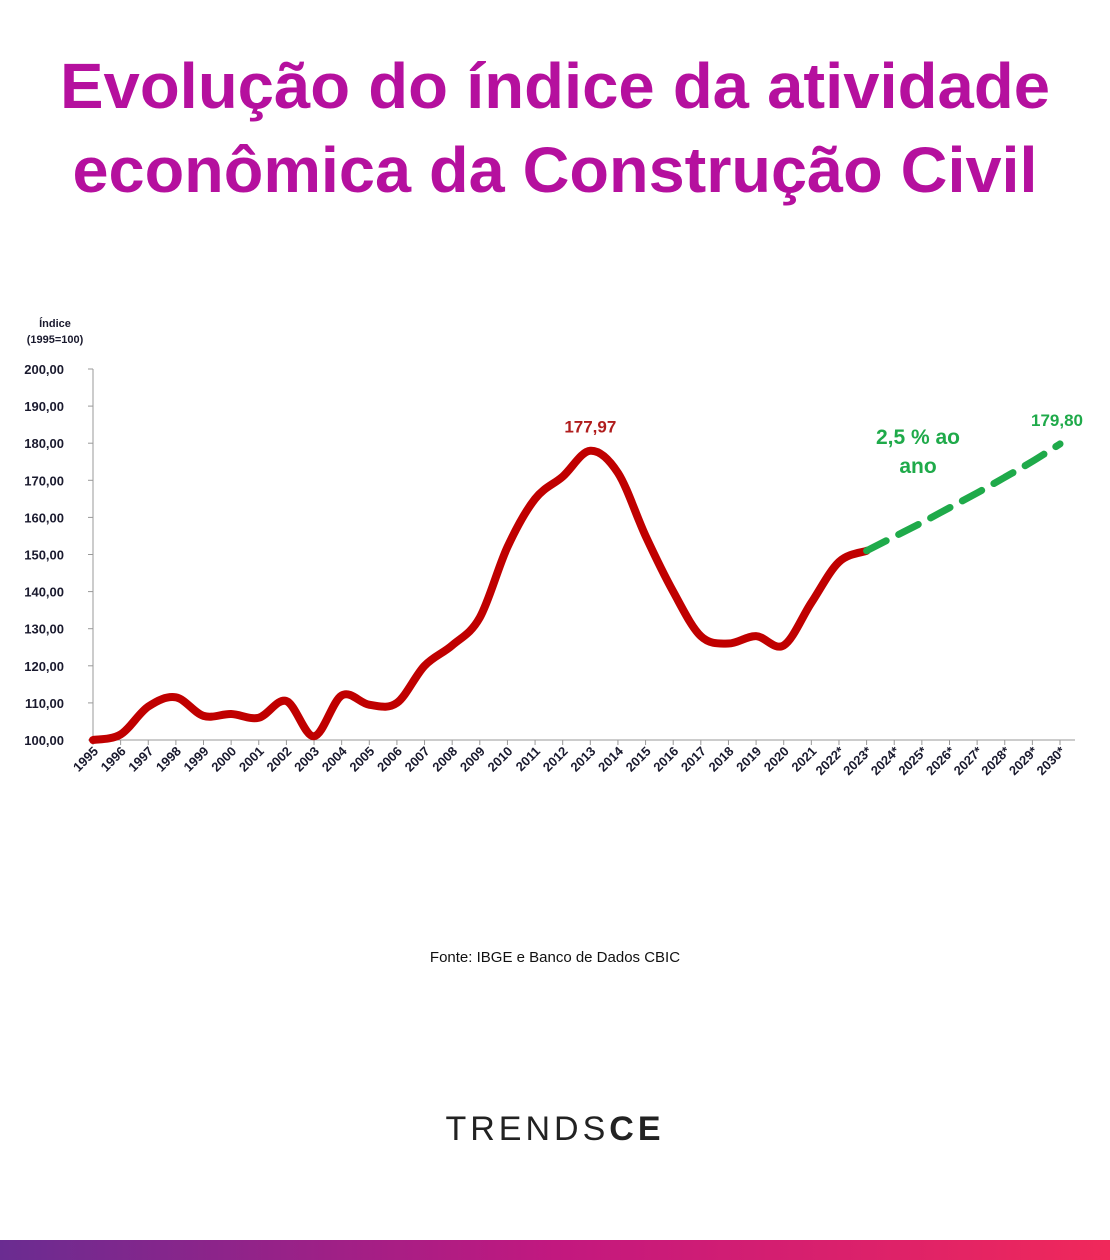 This screenshot has height=1260, width=1110. I want to click on x-tick-label: 2005, so click(361, 759).